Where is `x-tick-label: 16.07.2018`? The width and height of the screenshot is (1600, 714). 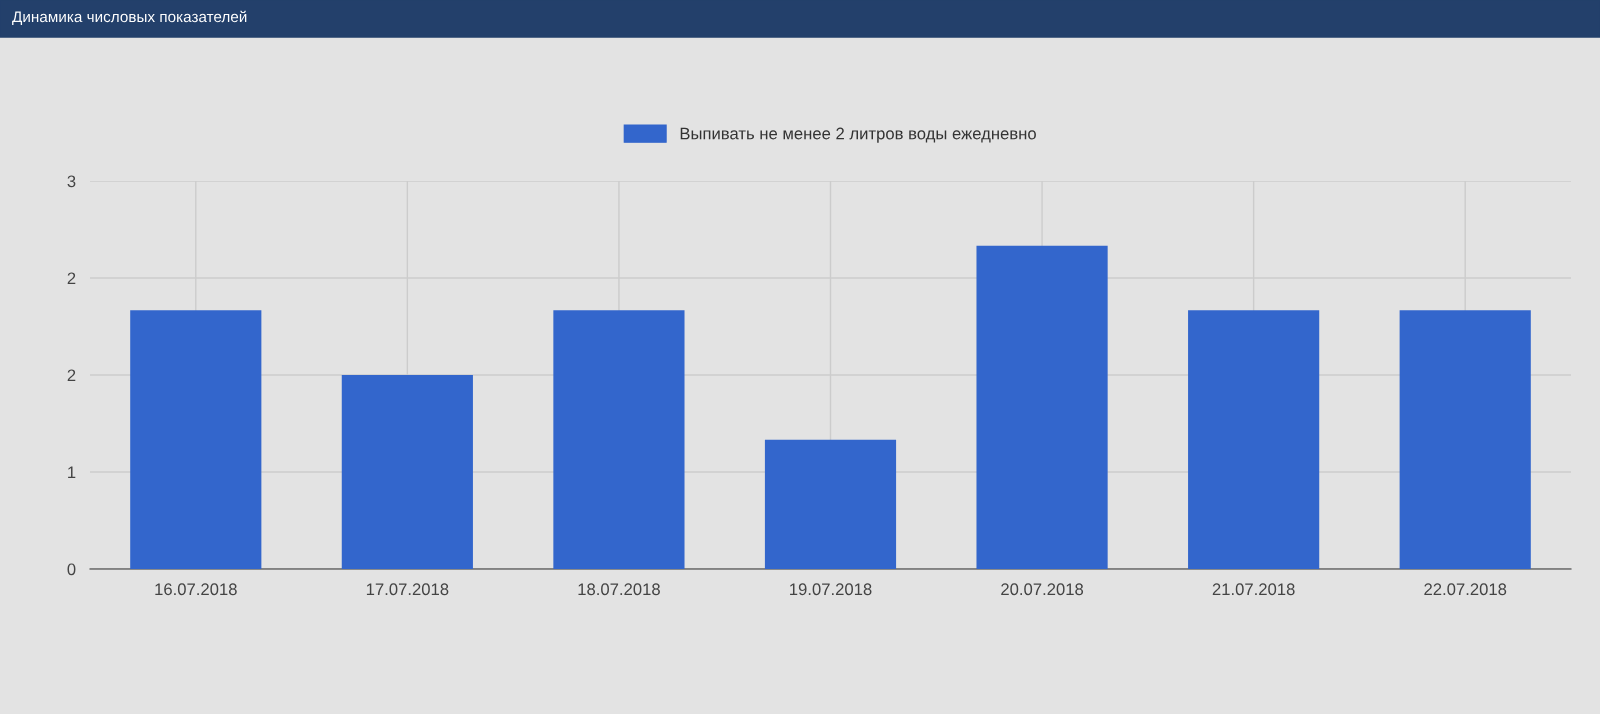
x-tick-label: 16.07.2018 is located at coordinates (196, 589).